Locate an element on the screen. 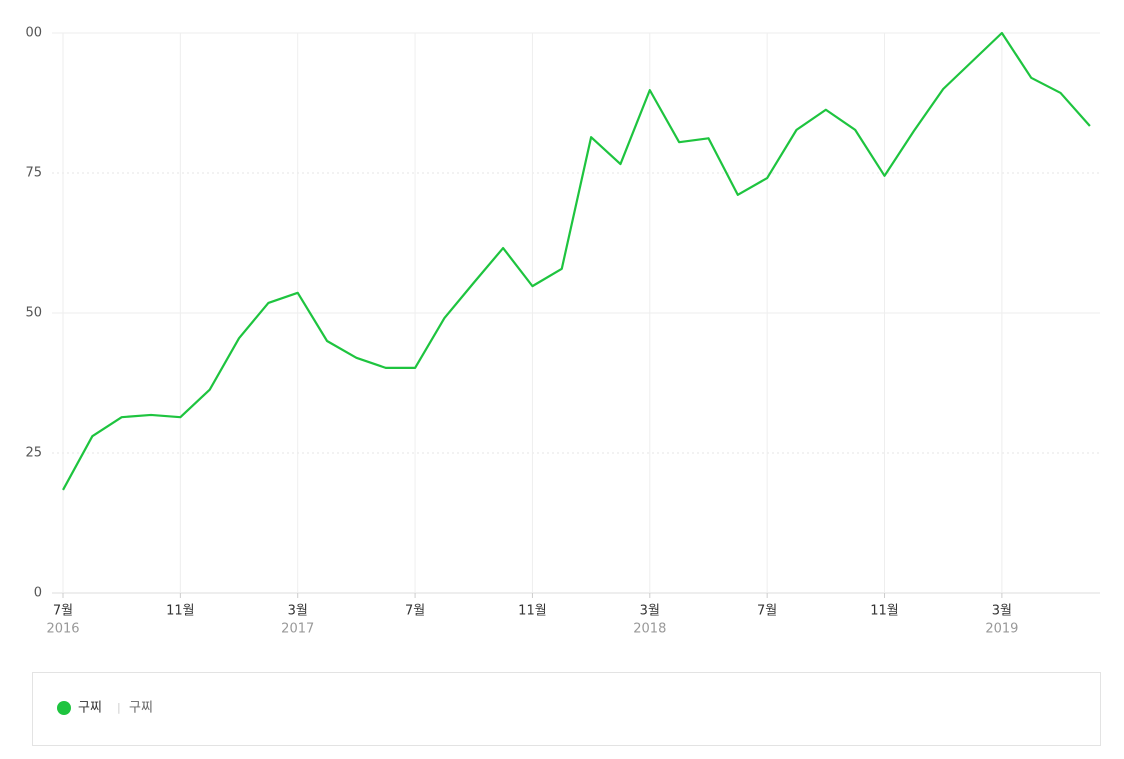 The width and height of the screenshot is (1124, 759). legend-label: 구찌 is located at coordinates (90, 708).